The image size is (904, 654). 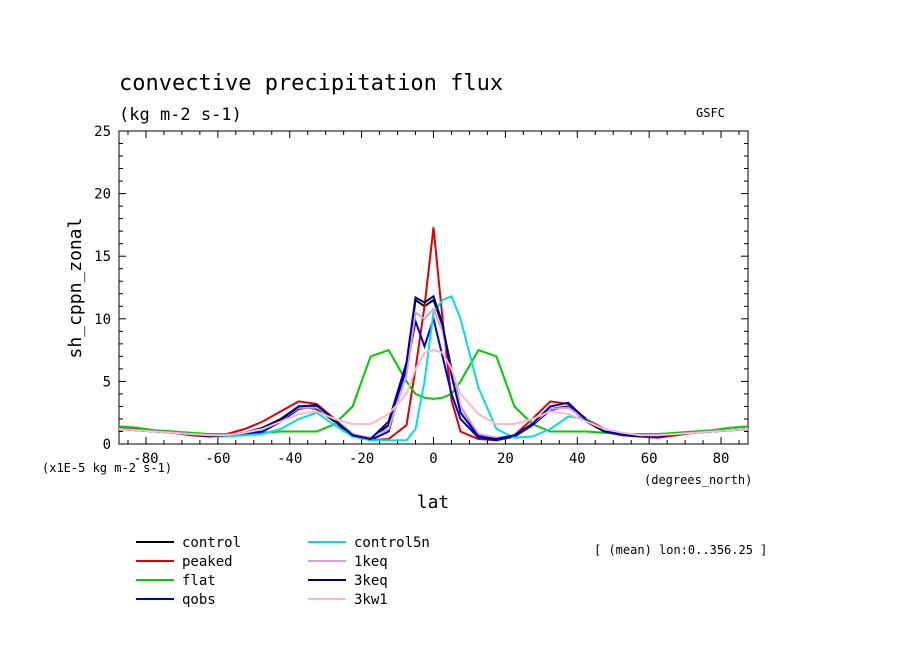 I want to click on series-line-3kw1, so click(x=433, y=393).